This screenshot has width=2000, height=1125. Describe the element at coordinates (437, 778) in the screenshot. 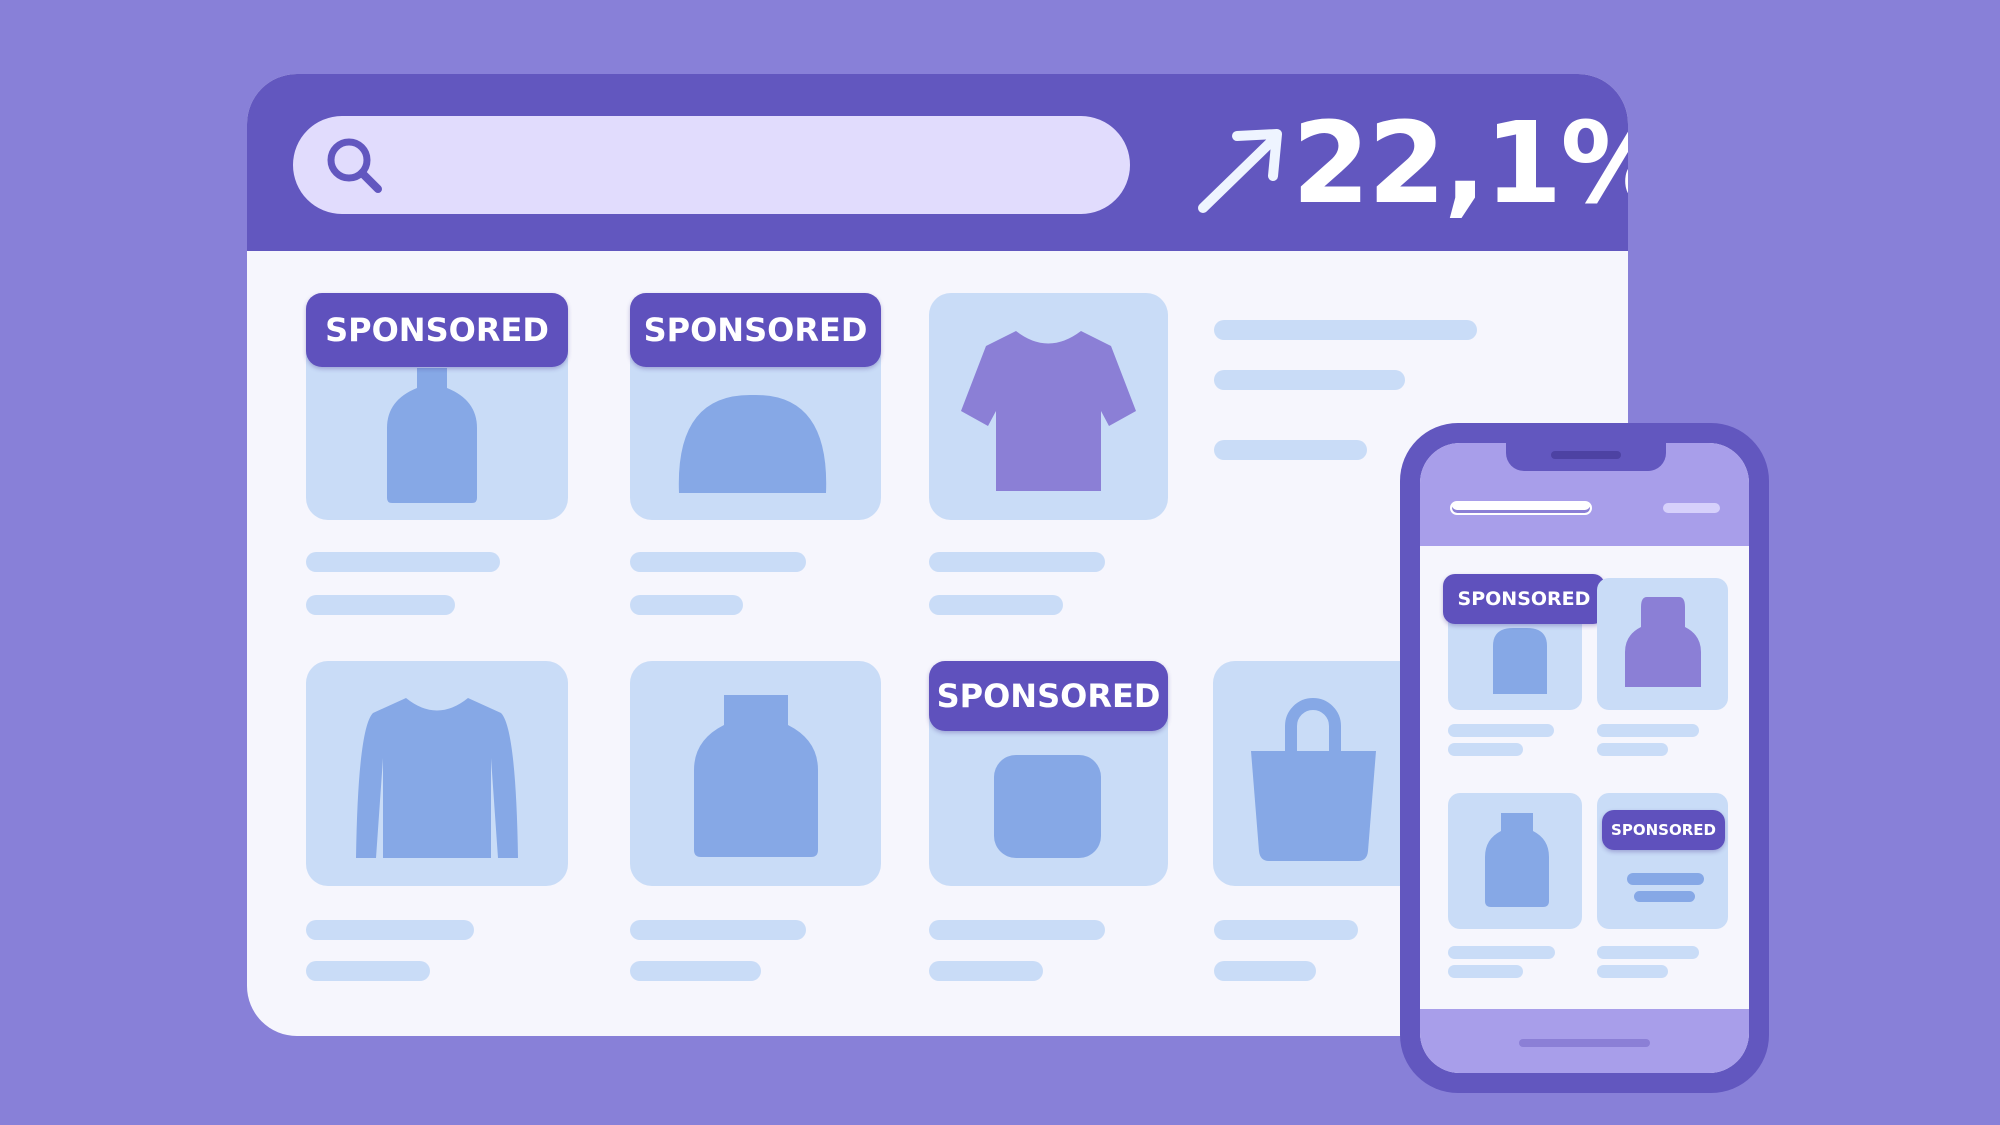

I see `sweater-icon` at that location.